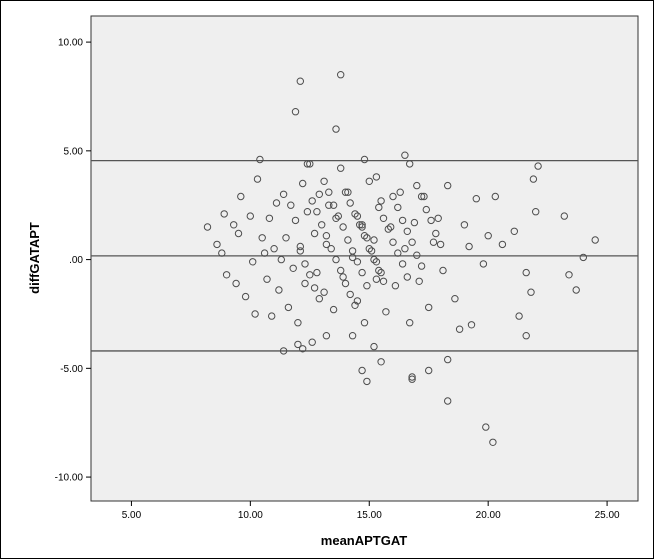 Image resolution: width=654 pixels, height=559 pixels. I want to click on y-tick-label: .00, so click(76, 260).